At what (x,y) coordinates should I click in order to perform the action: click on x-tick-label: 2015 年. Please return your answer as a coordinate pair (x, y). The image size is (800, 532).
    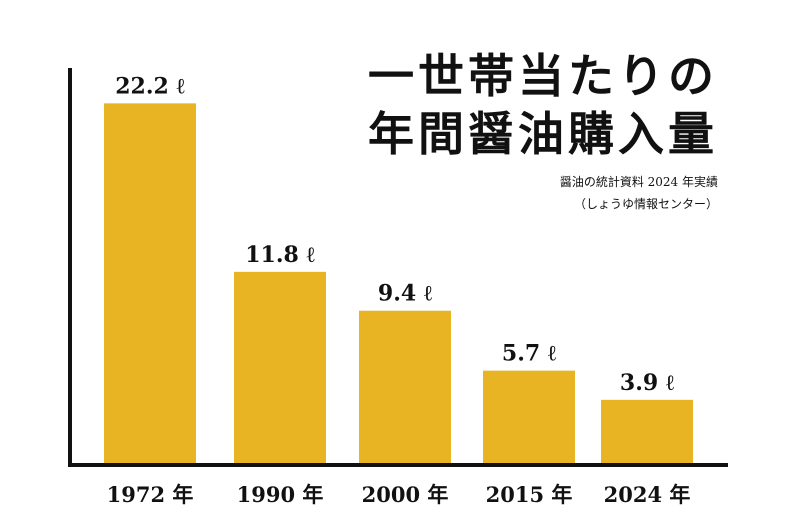
    Looking at the image, I should click on (529, 494).